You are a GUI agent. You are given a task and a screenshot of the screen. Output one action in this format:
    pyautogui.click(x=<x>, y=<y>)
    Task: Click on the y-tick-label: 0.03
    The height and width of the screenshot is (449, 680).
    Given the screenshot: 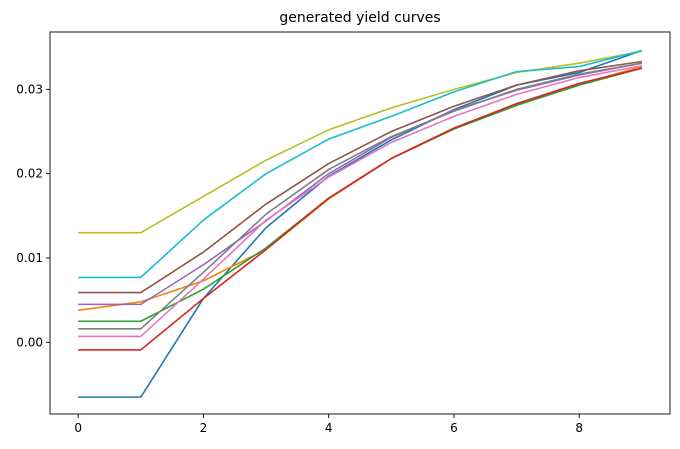 What is the action you would take?
    pyautogui.click(x=29, y=89)
    